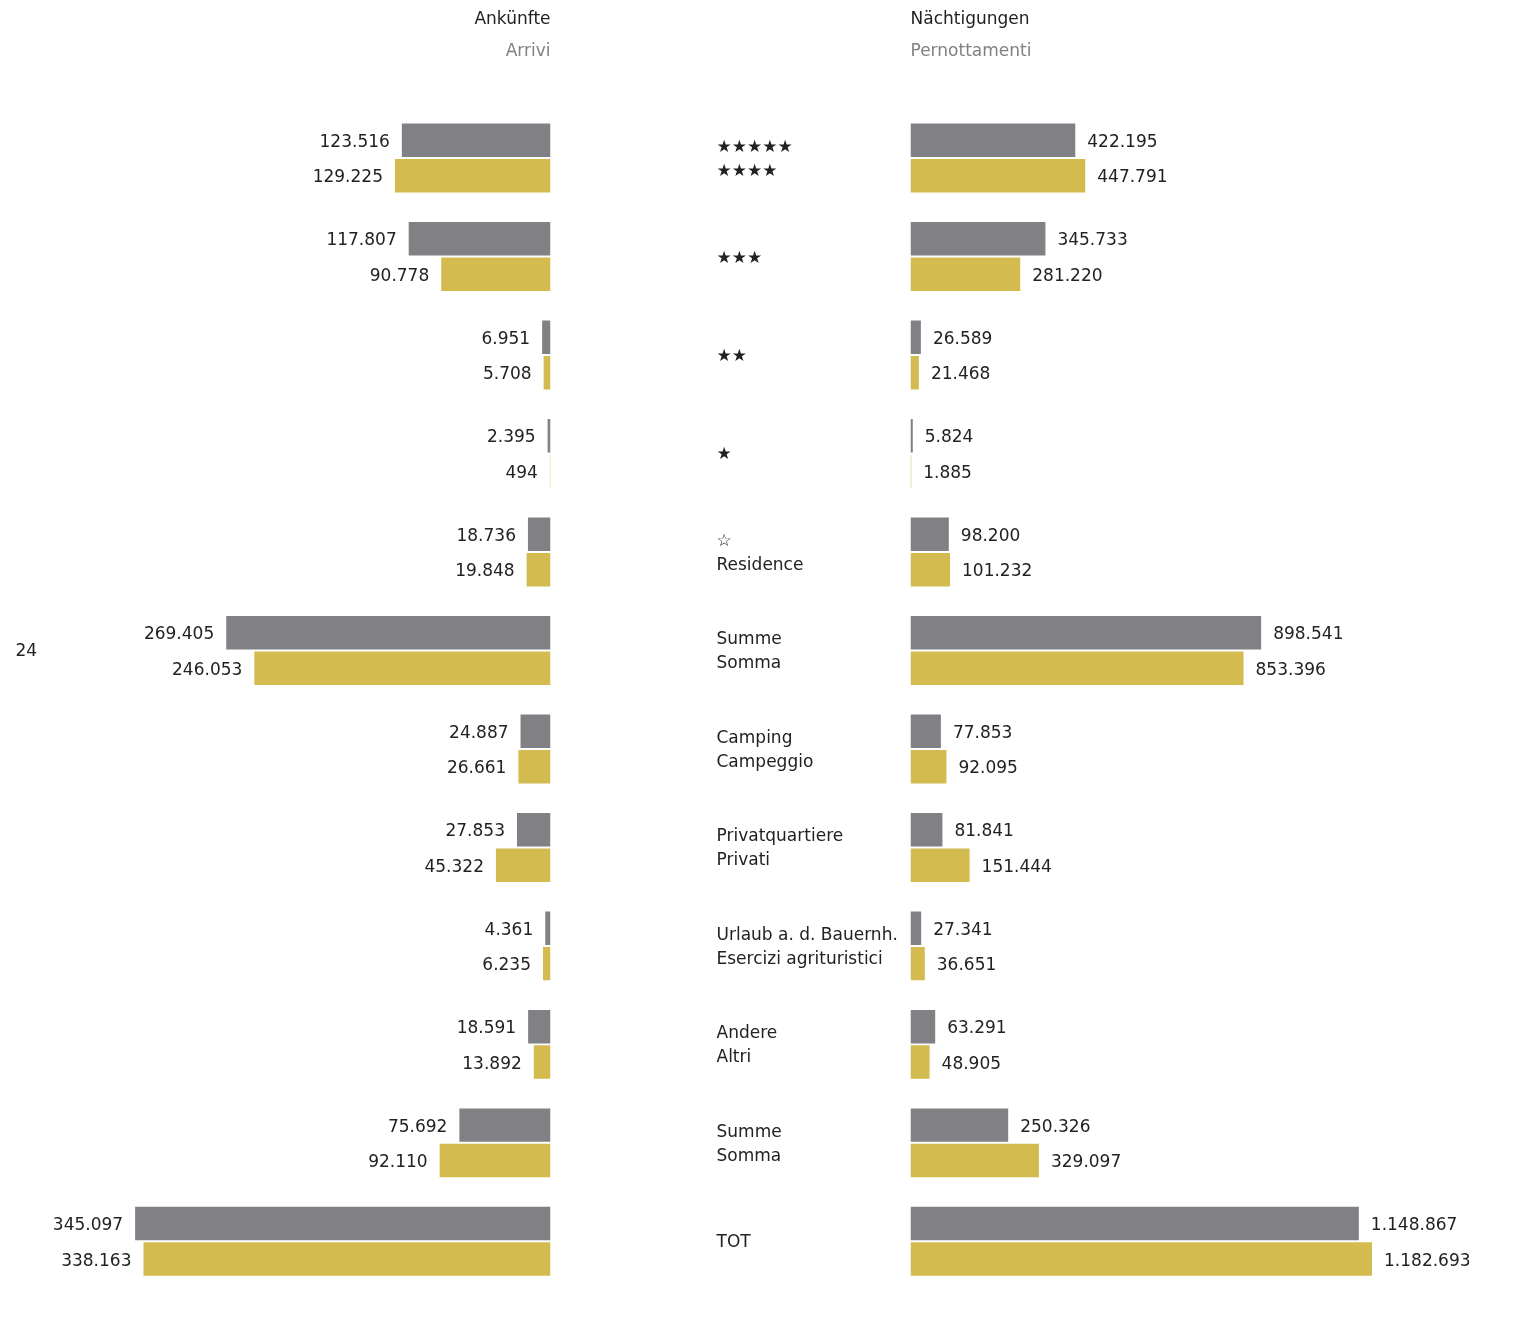  Describe the element at coordinates (475, 830) in the screenshot. I see `data-label: 27.853` at that location.